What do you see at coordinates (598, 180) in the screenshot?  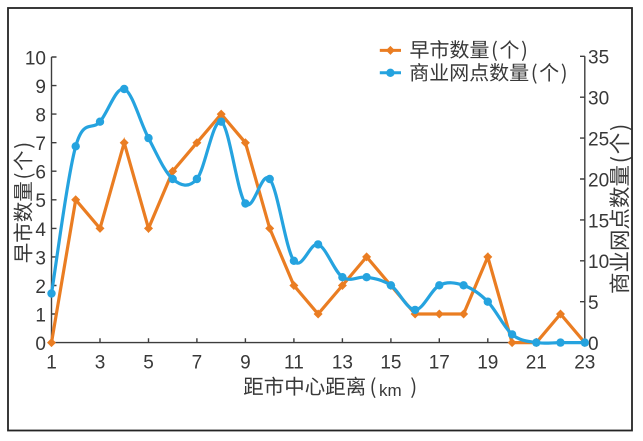 I see `svg-text: 20` at bounding box center [598, 180].